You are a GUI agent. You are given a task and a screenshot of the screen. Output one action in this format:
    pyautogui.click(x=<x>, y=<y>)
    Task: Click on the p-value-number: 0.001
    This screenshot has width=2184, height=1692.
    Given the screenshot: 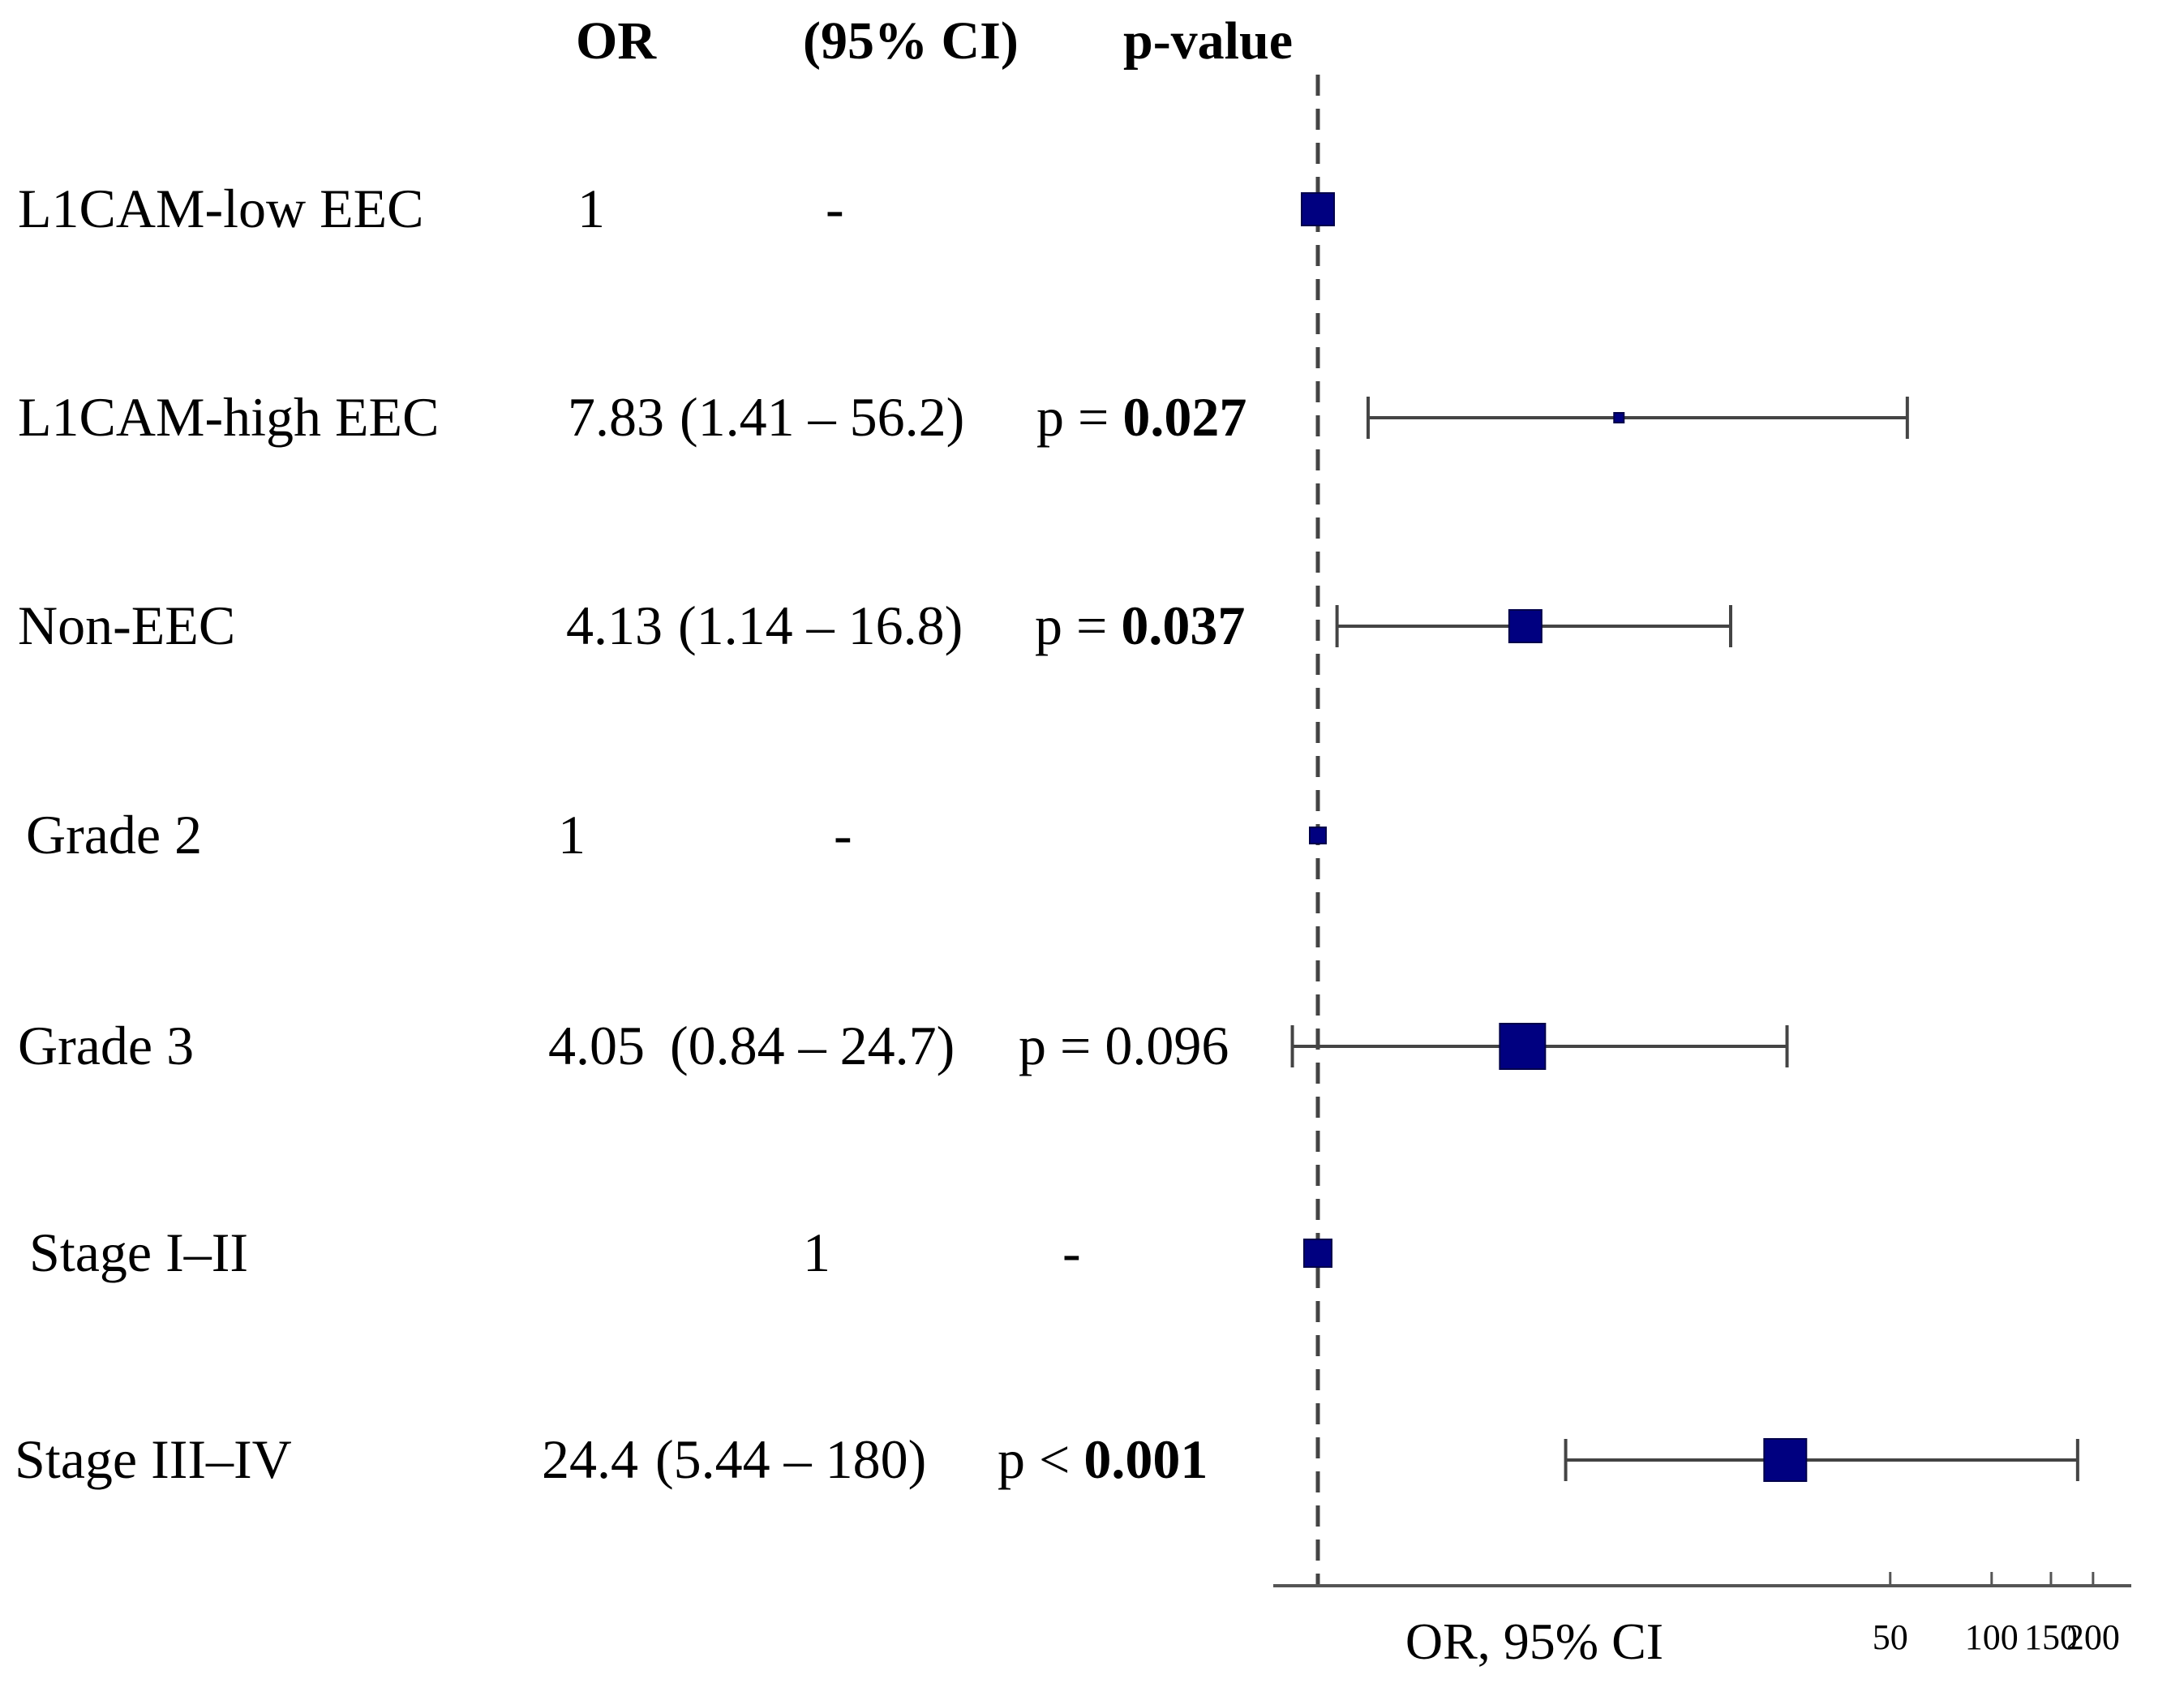 What is the action you would take?
    pyautogui.click(x=1145, y=1459)
    